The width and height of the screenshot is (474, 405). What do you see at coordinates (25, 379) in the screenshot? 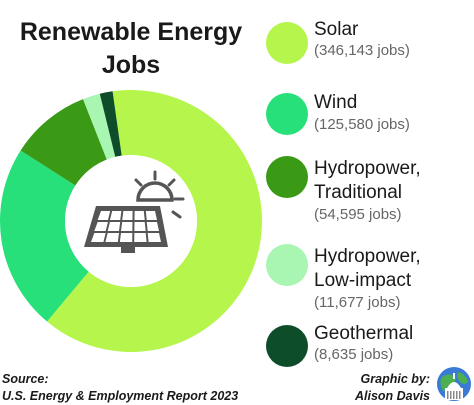
I see `source-label: Source:` at bounding box center [25, 379].